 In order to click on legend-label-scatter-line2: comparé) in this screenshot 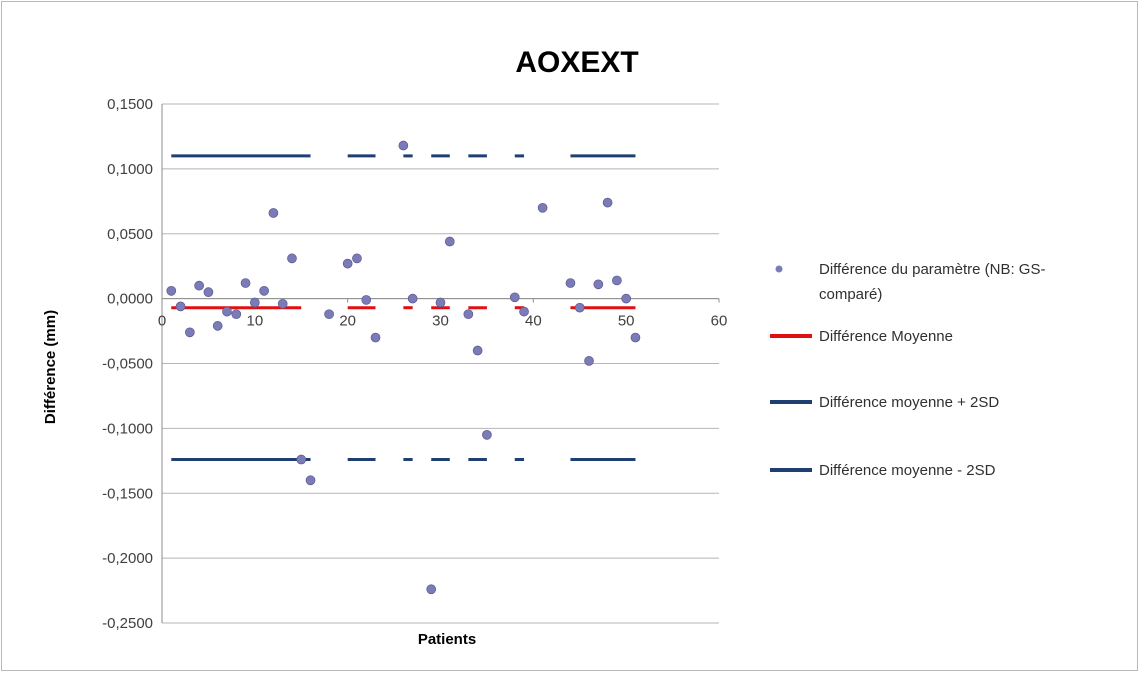, I will do `click(850, 294)`.